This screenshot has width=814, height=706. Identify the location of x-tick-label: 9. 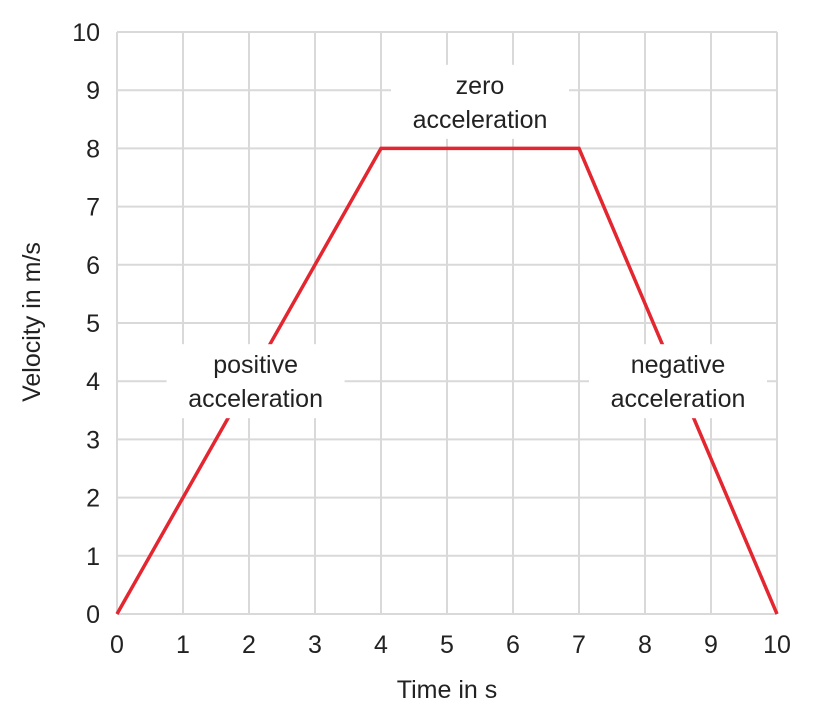
(711, 645).